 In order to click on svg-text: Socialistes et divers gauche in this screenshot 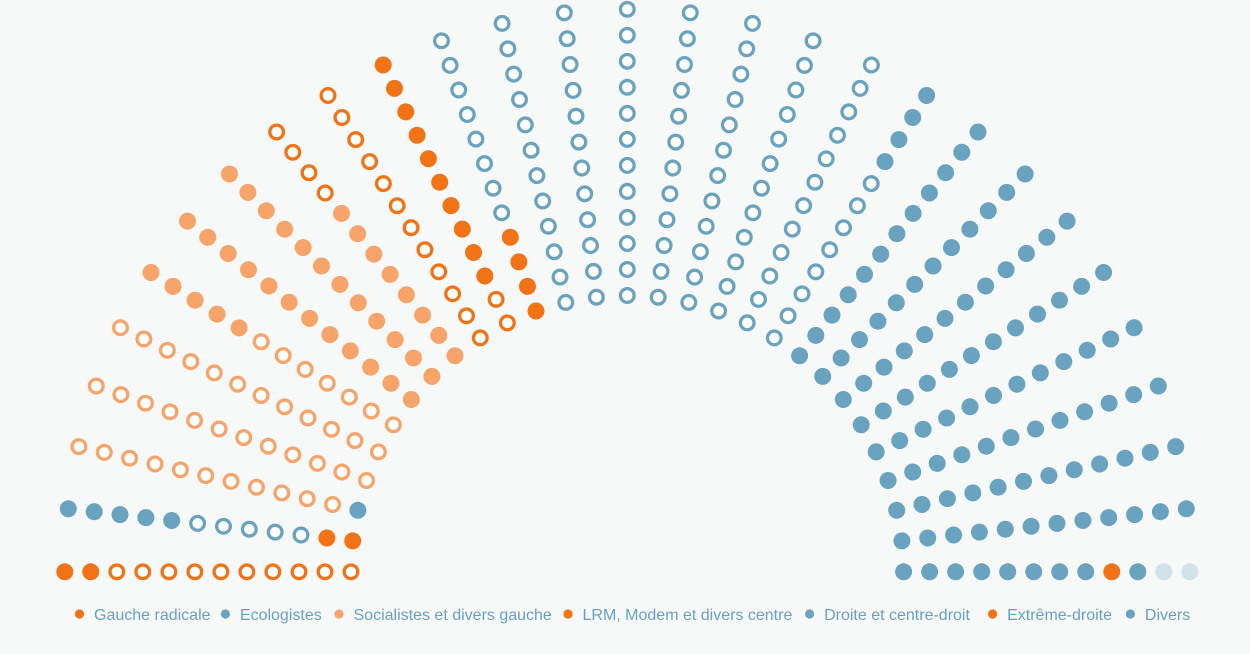, I will do `click(453, 615)`.